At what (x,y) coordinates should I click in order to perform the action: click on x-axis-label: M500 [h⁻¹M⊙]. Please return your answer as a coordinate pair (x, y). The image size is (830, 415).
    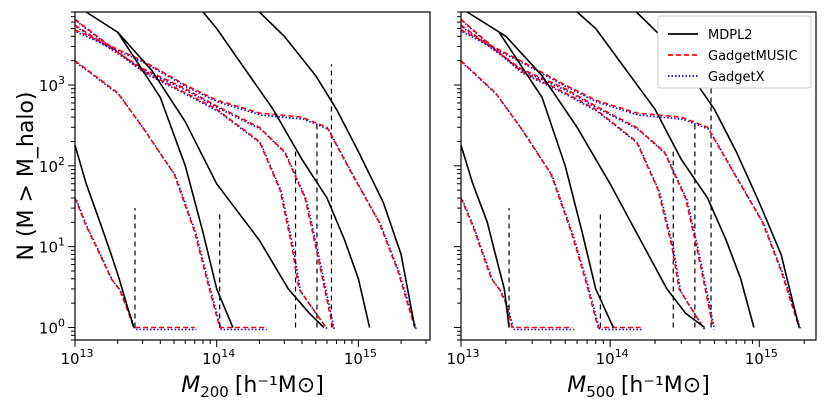
    Looking at the image, I should click on (638, 387).